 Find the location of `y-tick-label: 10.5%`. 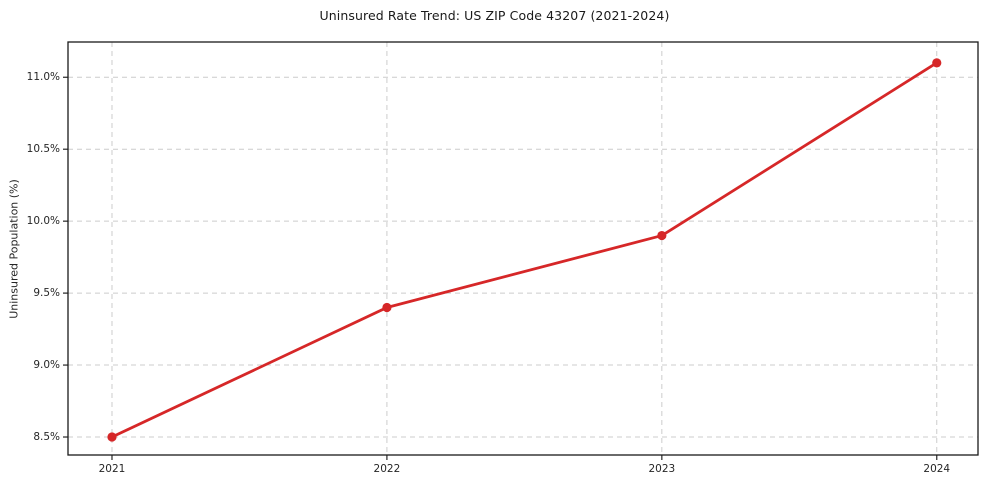

y-tick-label: 10.5% is located at coordinates (43, 149).